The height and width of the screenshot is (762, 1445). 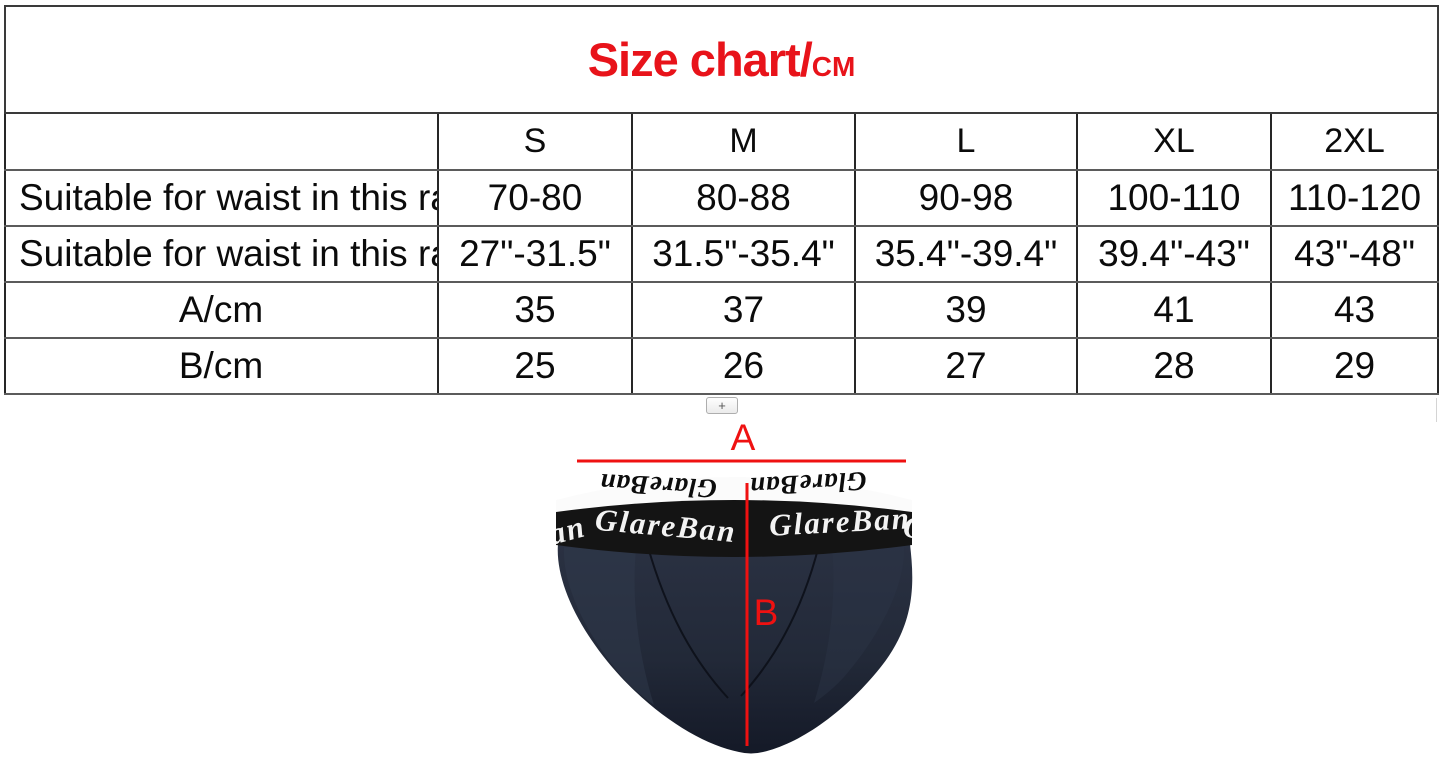 I want to click on table-cell: 70-80, so click(x=535, y=198).